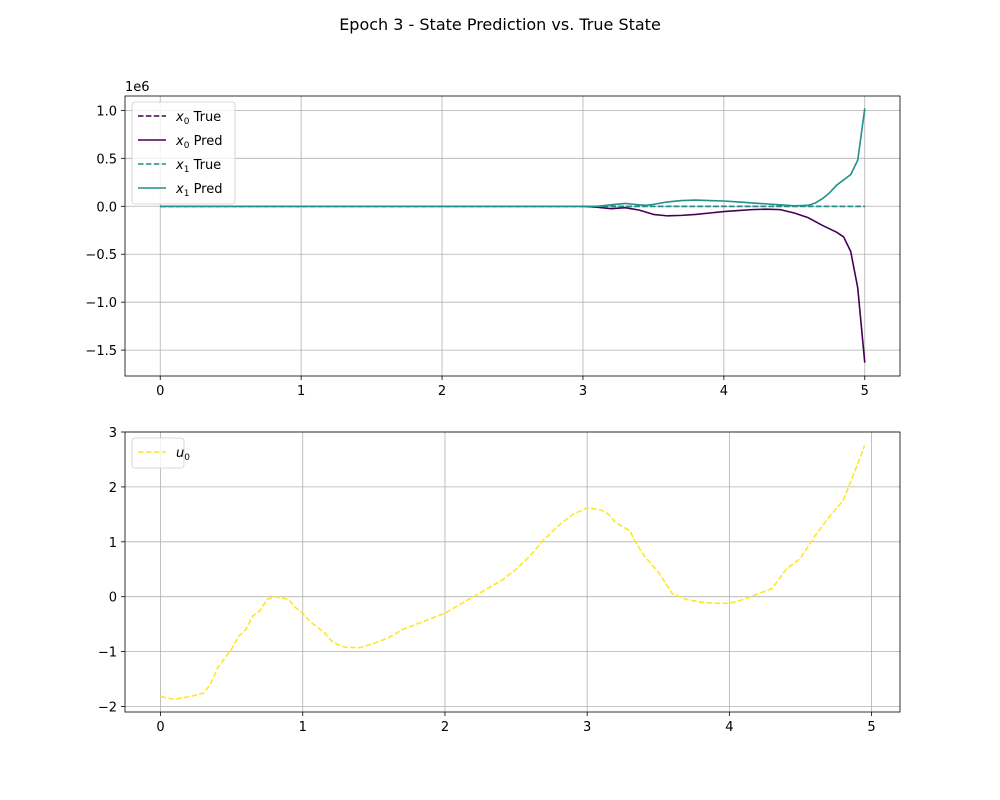  I want to click on legend-entry: x1 True, so click(198, 166).